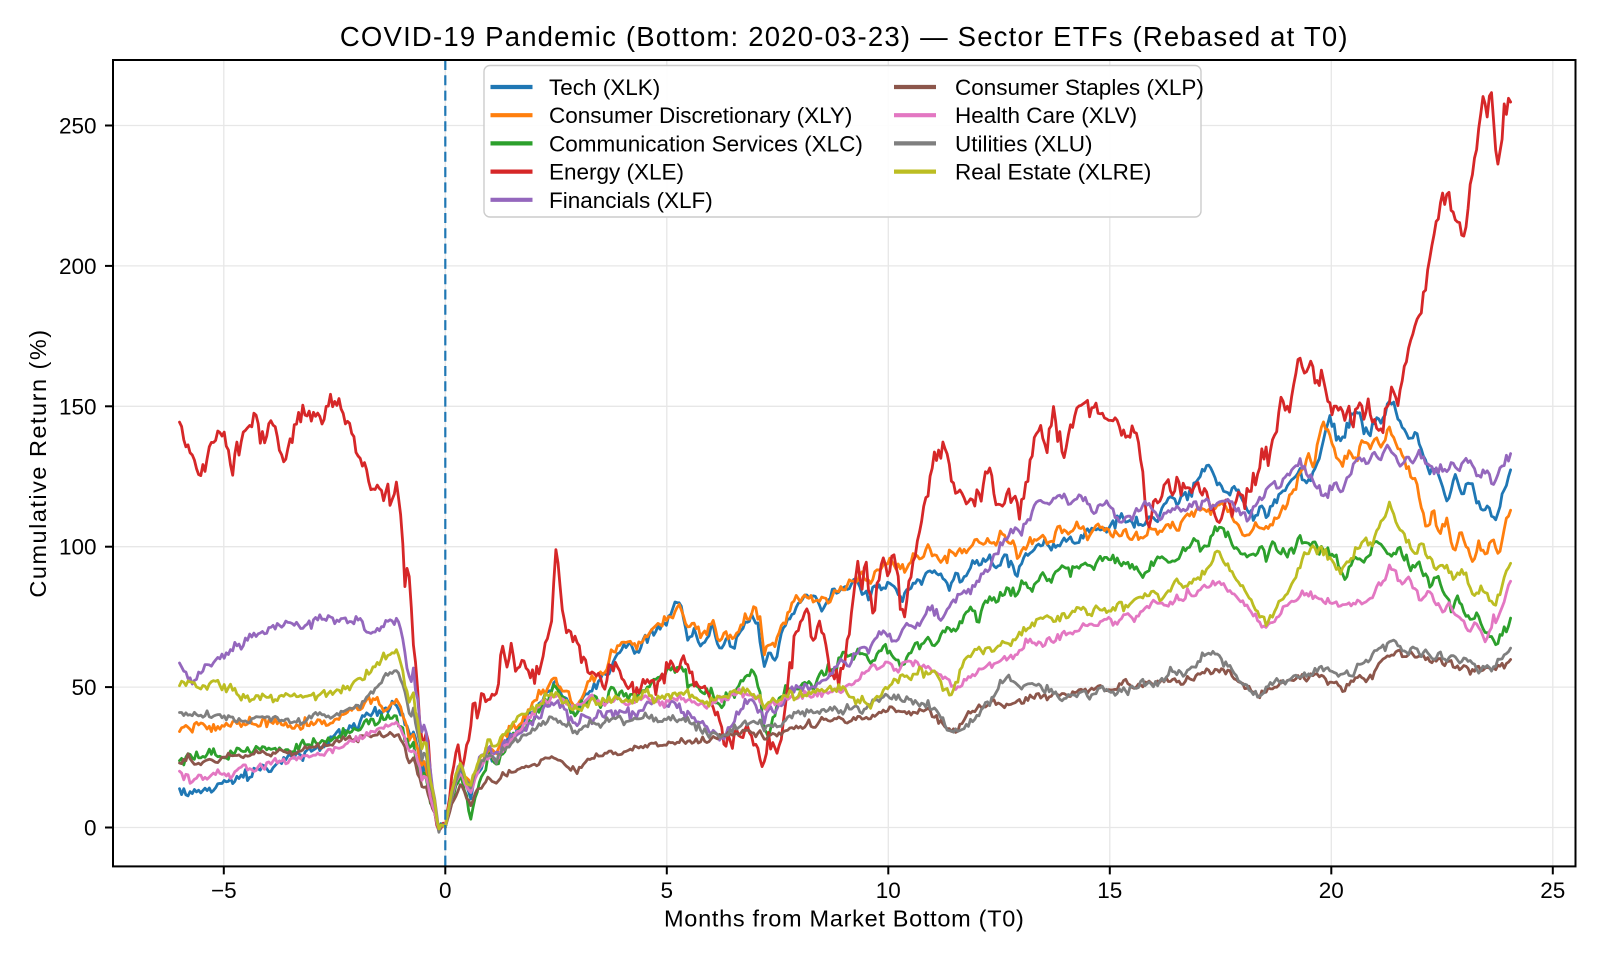 The width and height of the screenshot is (1600, 960). Describe the element at coordinates (78, 126) in the screenshot. I see `svg-text: 250` at that location.